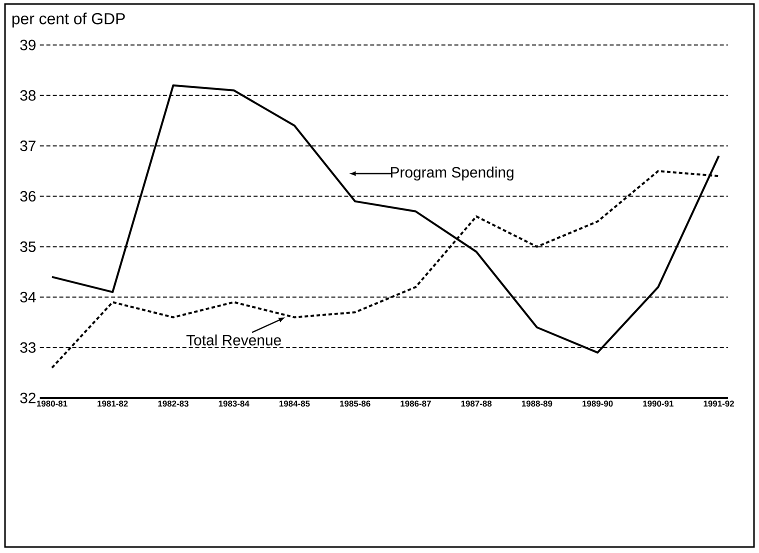  Describe the element at coordinates (355, 403) in the screenshot. I see `x-tick-label: 1985-86` at that location.